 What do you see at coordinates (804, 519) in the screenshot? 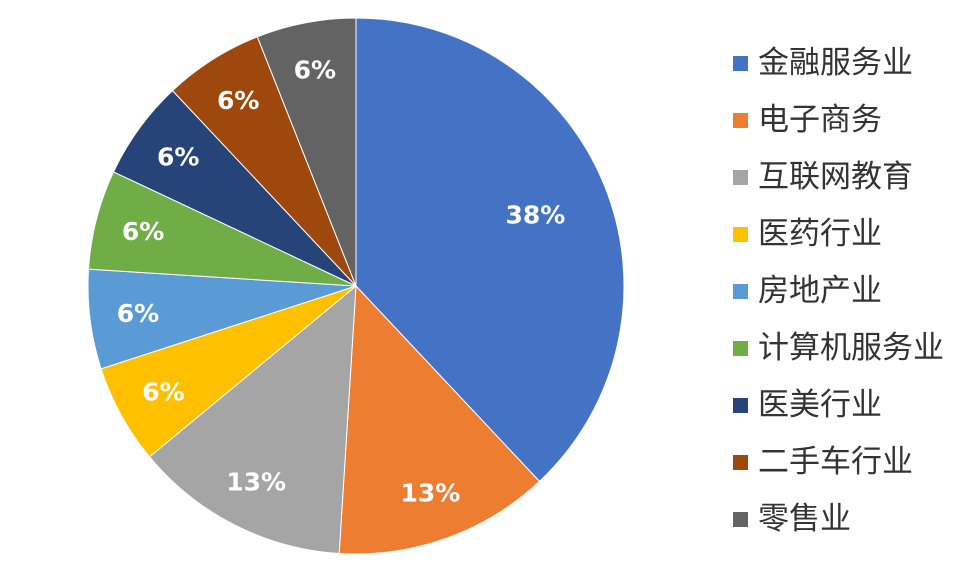
I see `legend-label: 零售业` at bounding box center [804, 519].